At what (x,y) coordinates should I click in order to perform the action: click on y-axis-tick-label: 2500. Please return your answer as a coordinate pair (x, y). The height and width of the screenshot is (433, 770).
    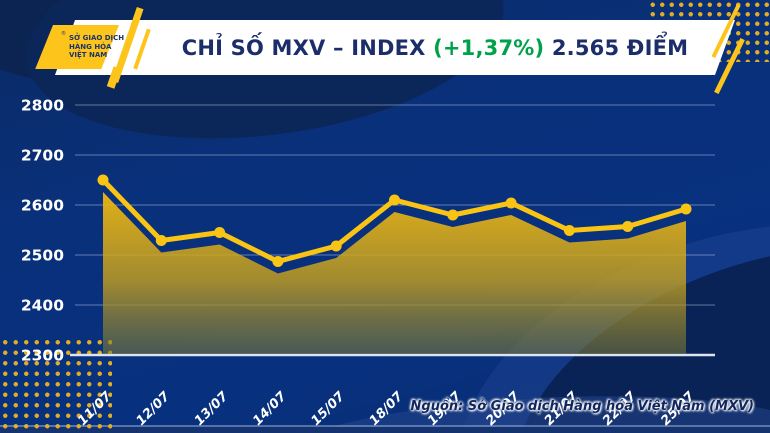
    Looking at the image, I should click on (42, 256).